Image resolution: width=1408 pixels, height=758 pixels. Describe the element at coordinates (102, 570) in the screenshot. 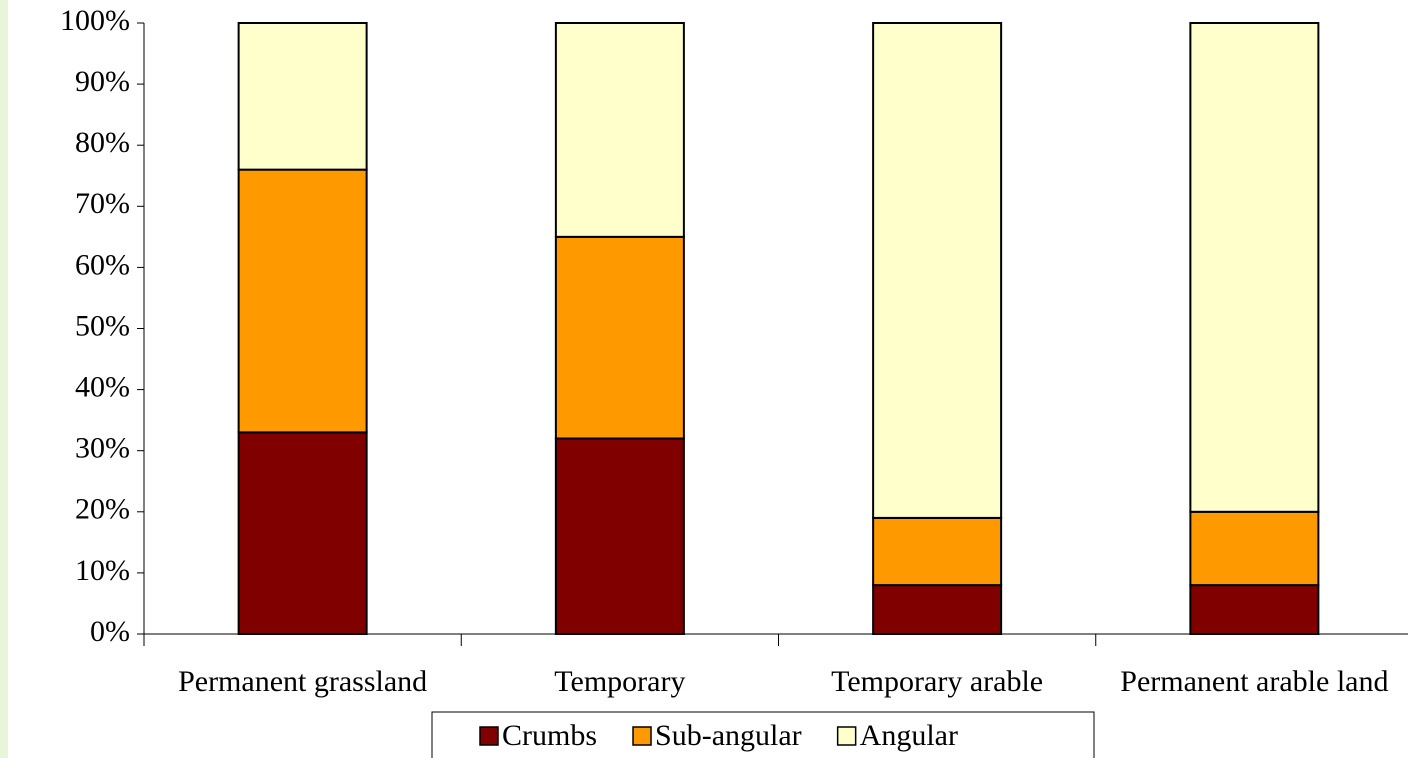

I see `y-tick-label: 10%` at that location.